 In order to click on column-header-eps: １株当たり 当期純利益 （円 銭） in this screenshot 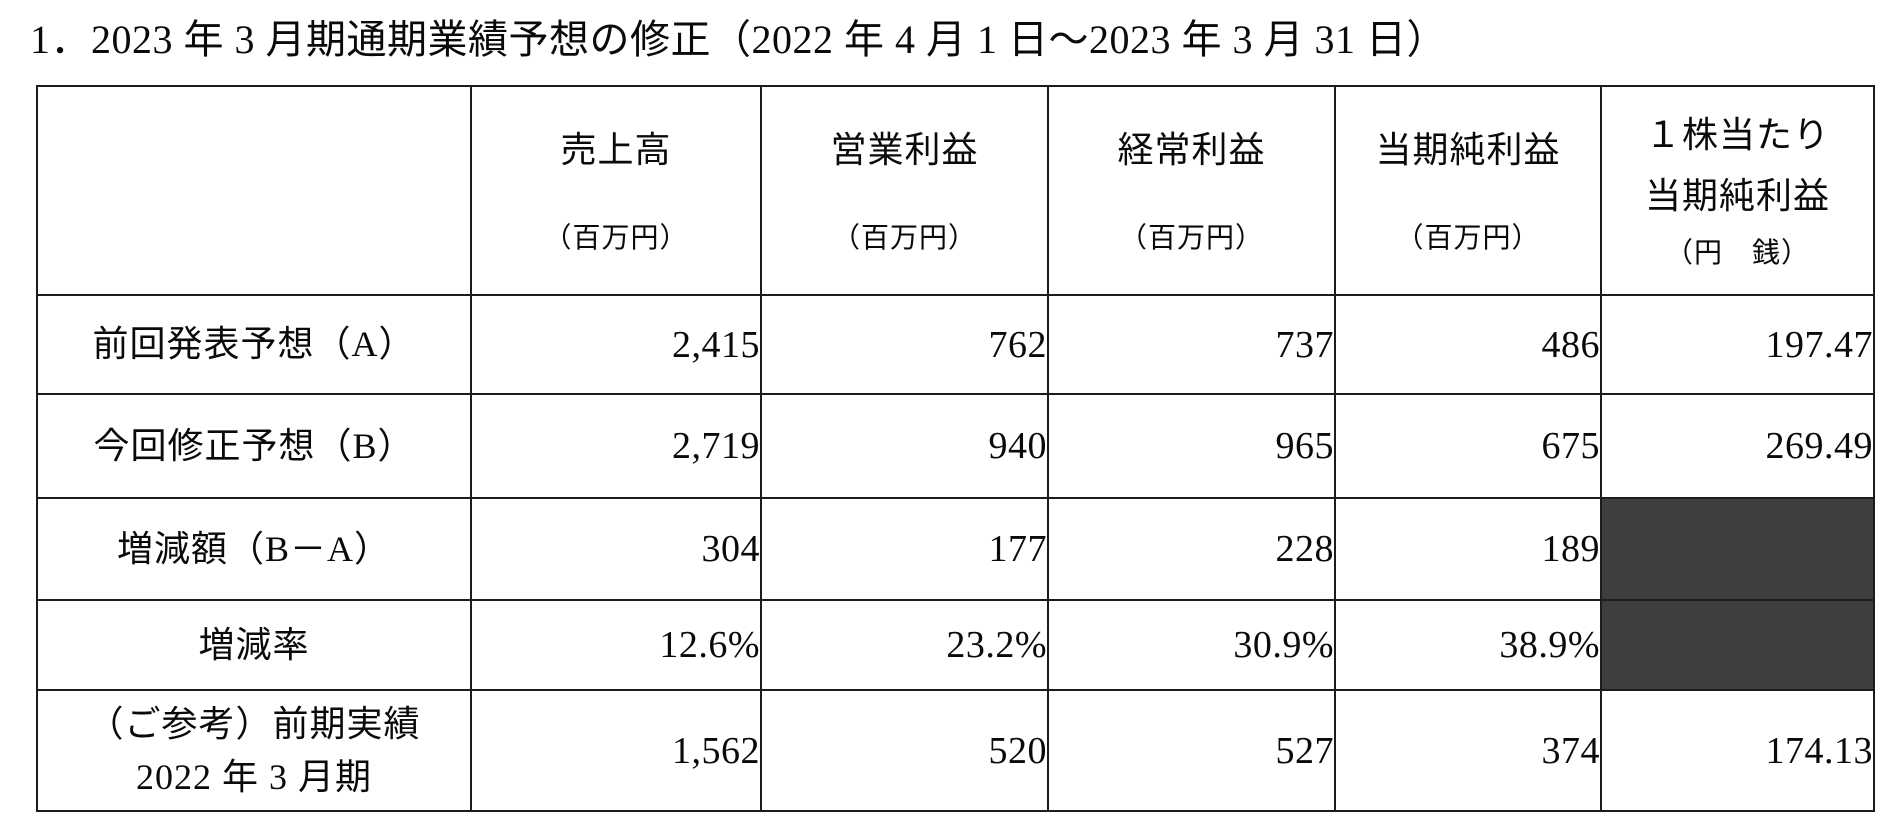, I will do `click(1737, 190)`.